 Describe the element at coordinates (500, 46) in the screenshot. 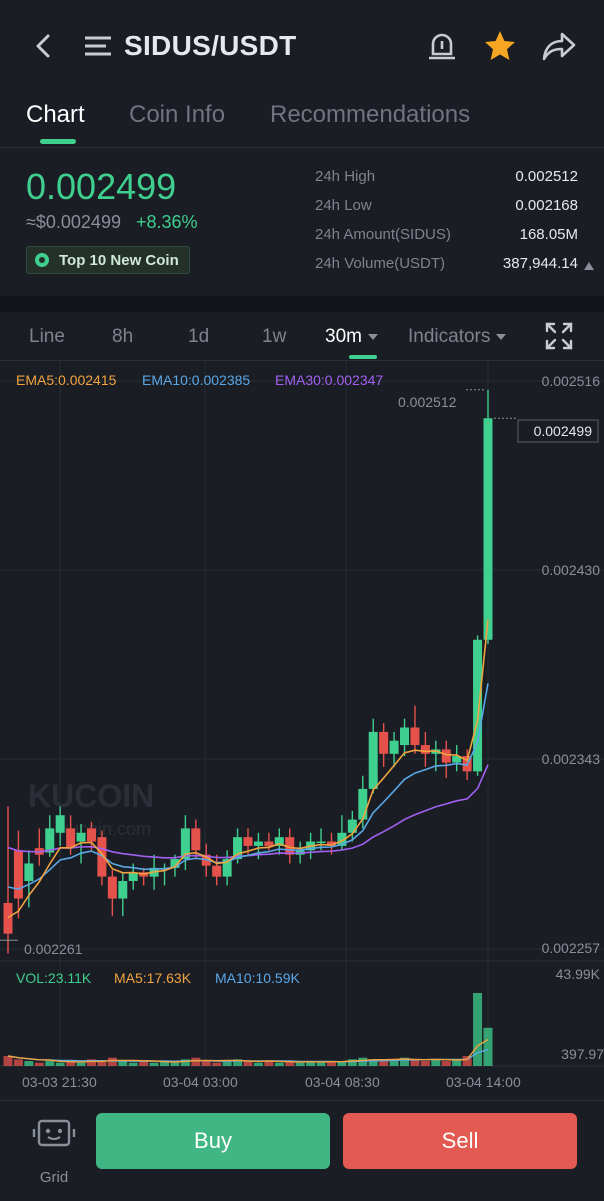

I see `star-icon` at that location.